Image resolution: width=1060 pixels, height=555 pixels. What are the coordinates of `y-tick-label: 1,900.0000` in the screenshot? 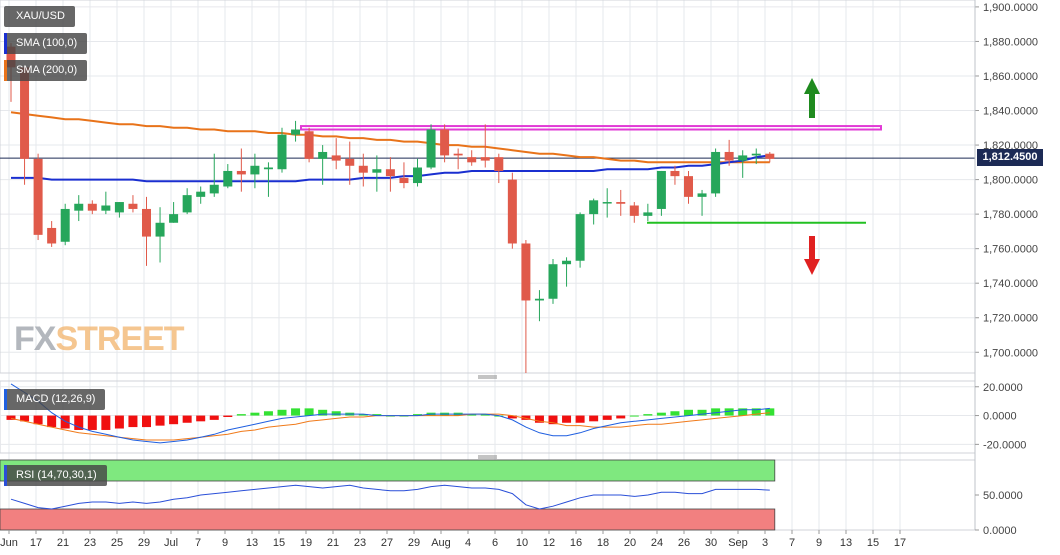 It's located at (1010, 8).